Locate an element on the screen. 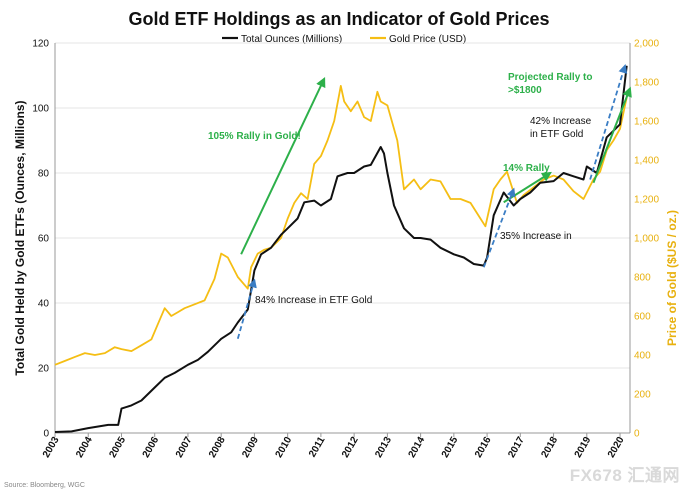  source-note: Source: Bloomberg, WGC is located at coordinates (44, 485).